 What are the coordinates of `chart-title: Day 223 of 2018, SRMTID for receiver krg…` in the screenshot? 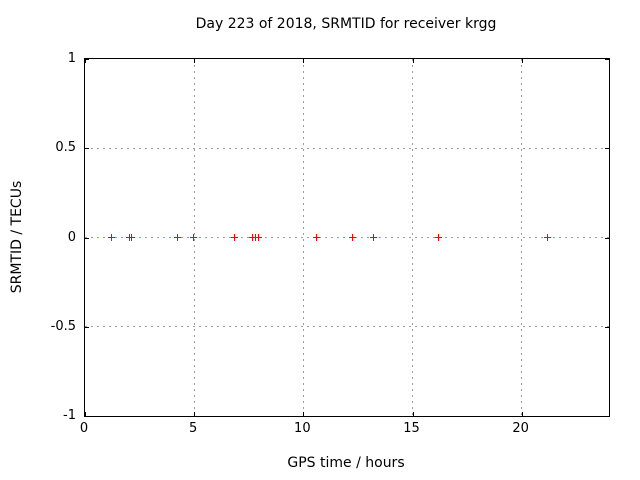 It's located at (346, 24).